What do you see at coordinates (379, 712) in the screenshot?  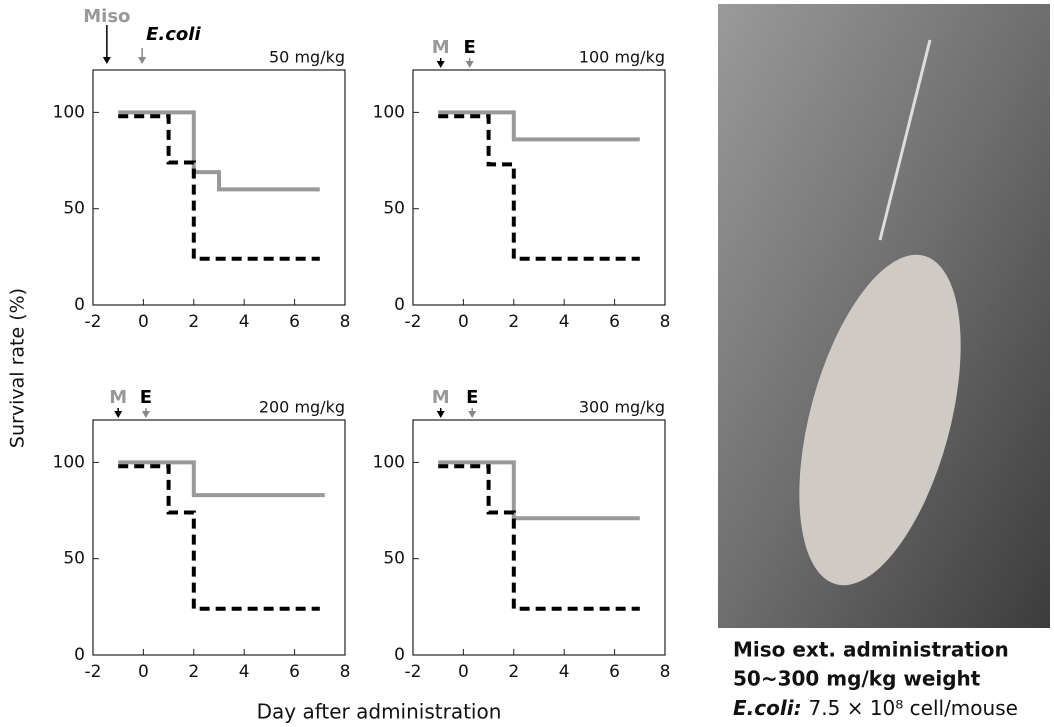 I see `x-axis-label: Day after administration` at bounding box center [379, 712].